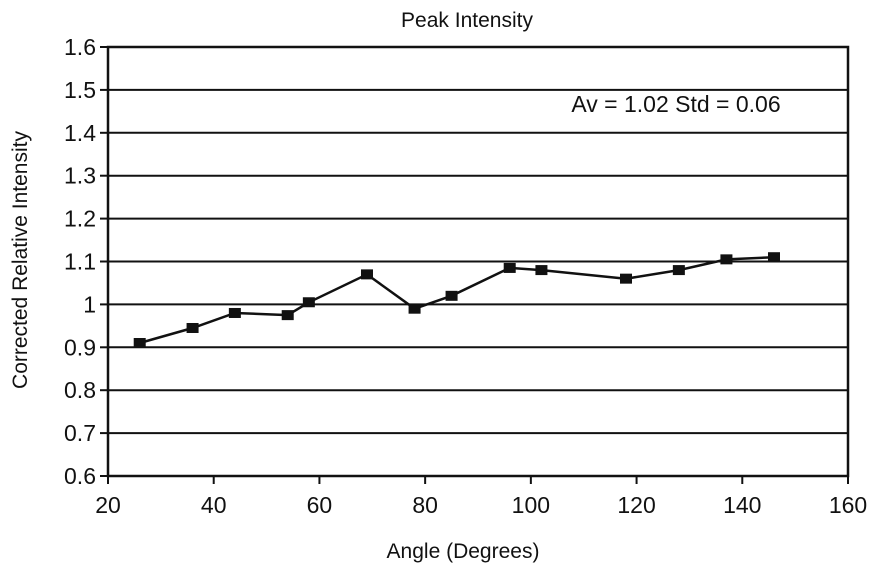 The height and width of the screenshot is (570, 873). What do you see at coordinates (108, 505) in the screenshot?
I see `x-tick-label: 20` at bounding box center [108, 505].